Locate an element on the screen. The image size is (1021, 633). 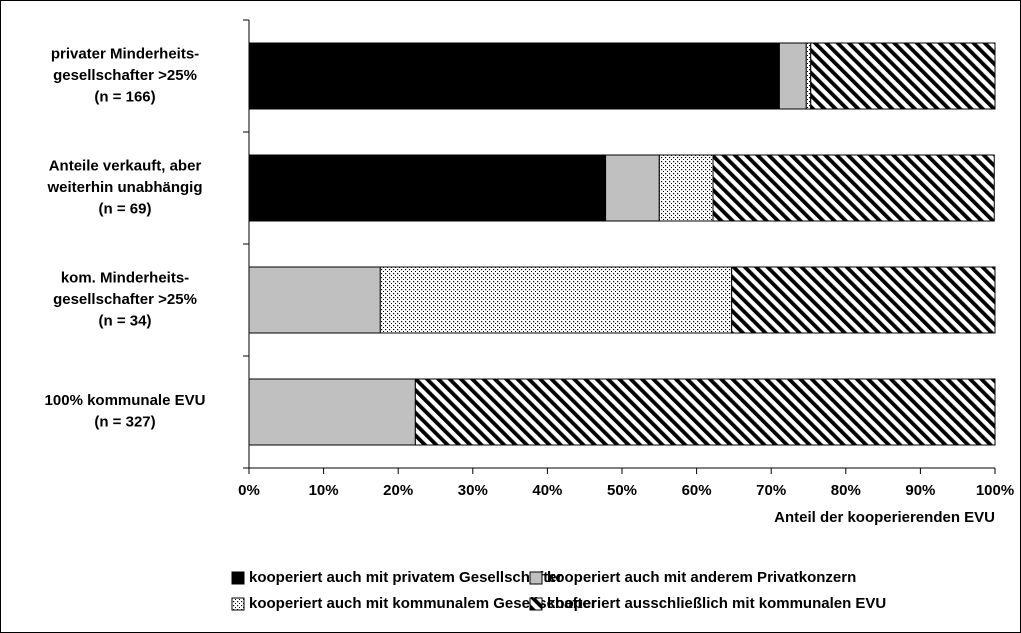
x-tick-label: 80% is located at coordinates (846, 490).